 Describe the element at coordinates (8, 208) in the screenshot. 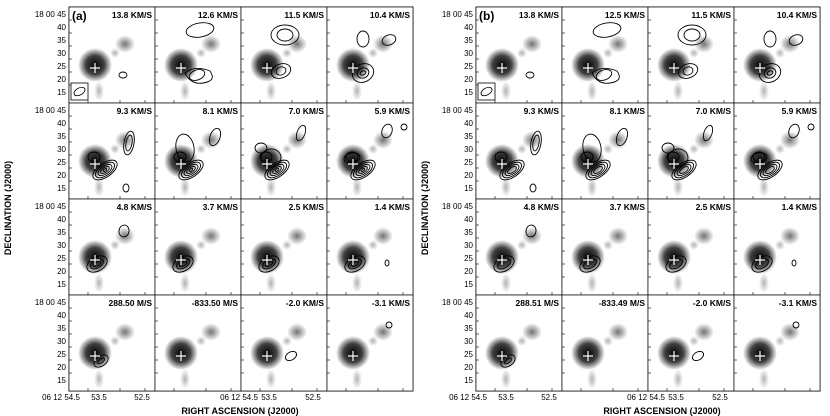

I see `y-axis-title-left: DECLINATION (J2000)` at that location.